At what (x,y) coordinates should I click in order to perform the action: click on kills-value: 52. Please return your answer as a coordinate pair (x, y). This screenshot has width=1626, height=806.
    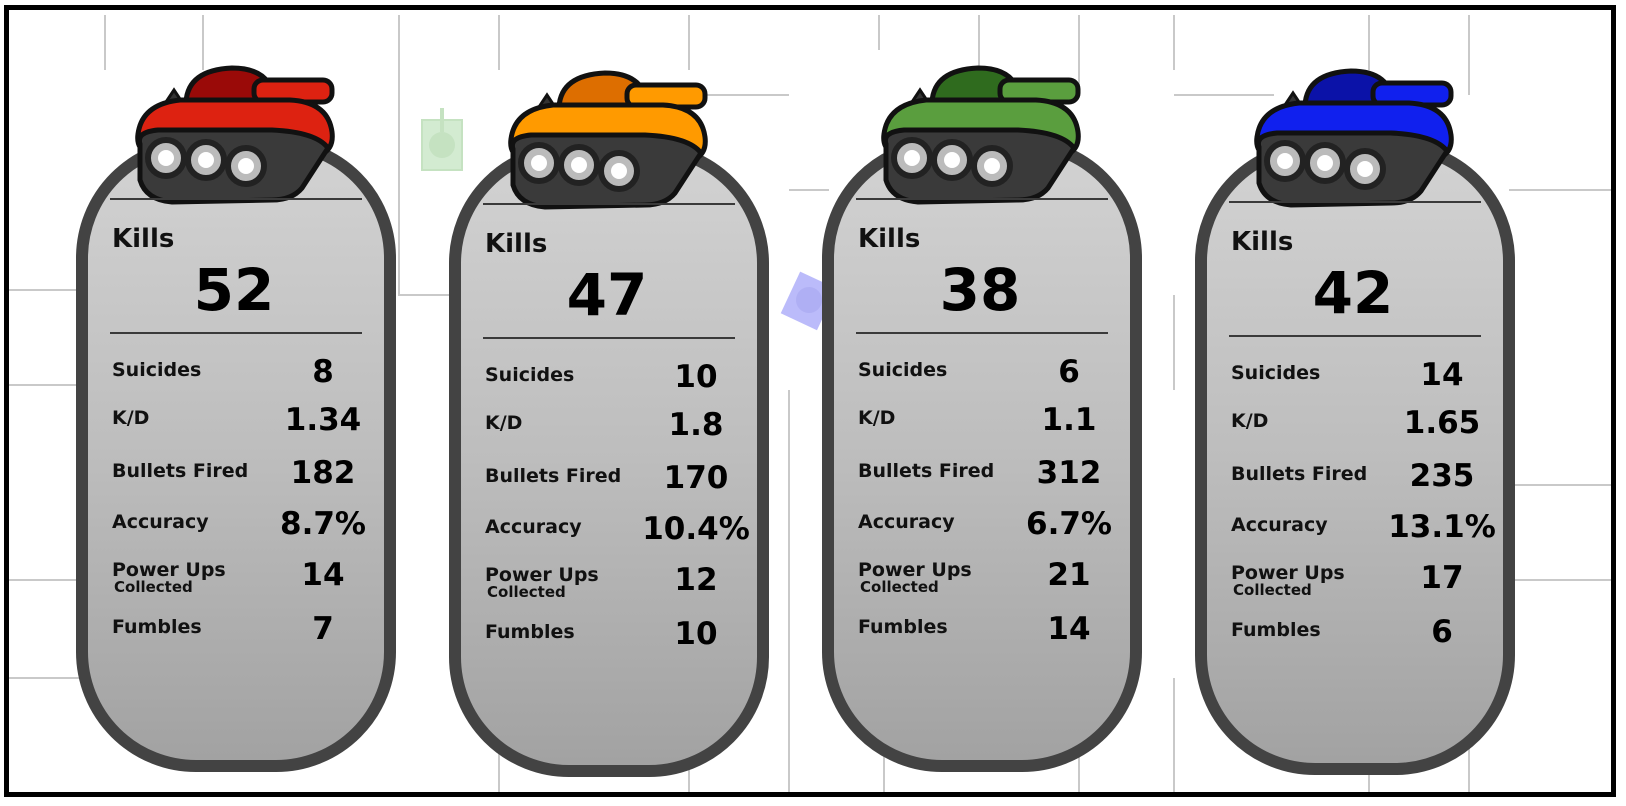
    Looking at the image, I should click on (234, 290).